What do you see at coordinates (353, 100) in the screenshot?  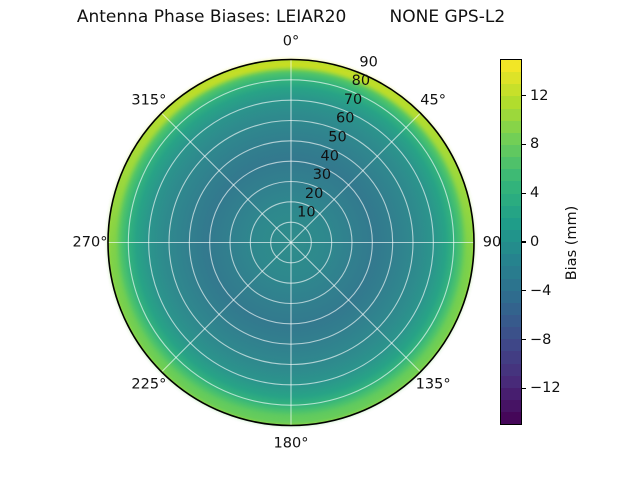 I see `r-label-70: 70` at bounding box center [353, 100].